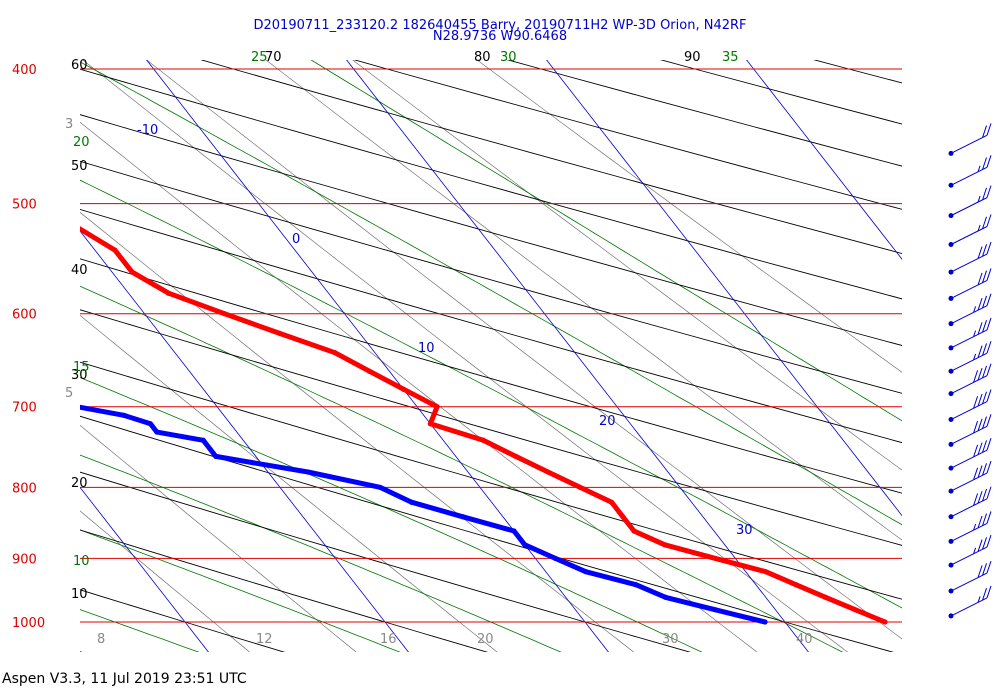 This screenshot has width=1000, height=700. What do you see at coordinates (69, 124) in the screenshot?
I see `mixing-ratio-label: 3` at bounding box center [69, 124].